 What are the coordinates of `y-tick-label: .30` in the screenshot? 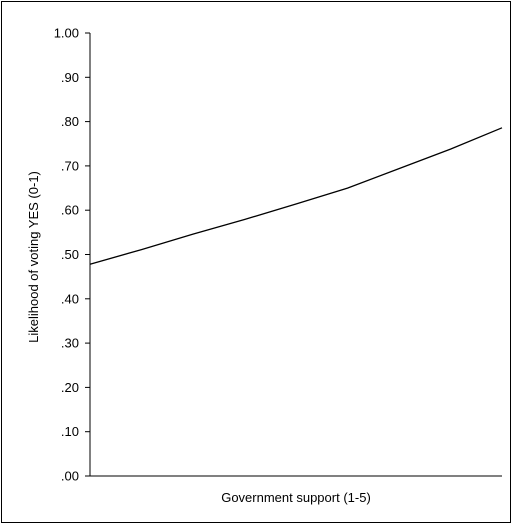 It's located at (70, 343).